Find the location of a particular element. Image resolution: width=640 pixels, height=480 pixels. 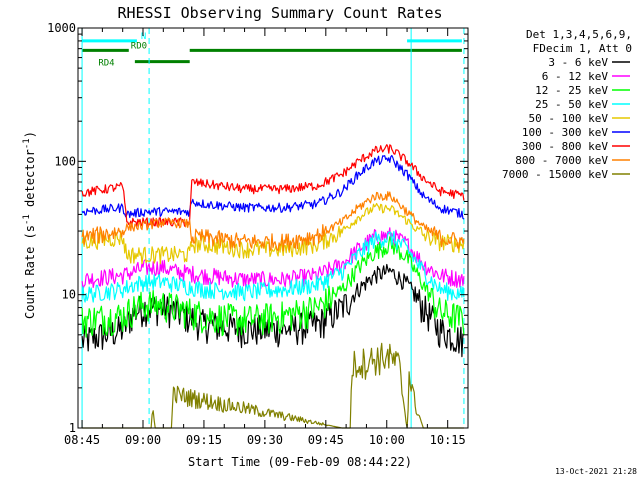

legend-label-8: 7000 - 15000 keV is located at coordinates (555, 174).